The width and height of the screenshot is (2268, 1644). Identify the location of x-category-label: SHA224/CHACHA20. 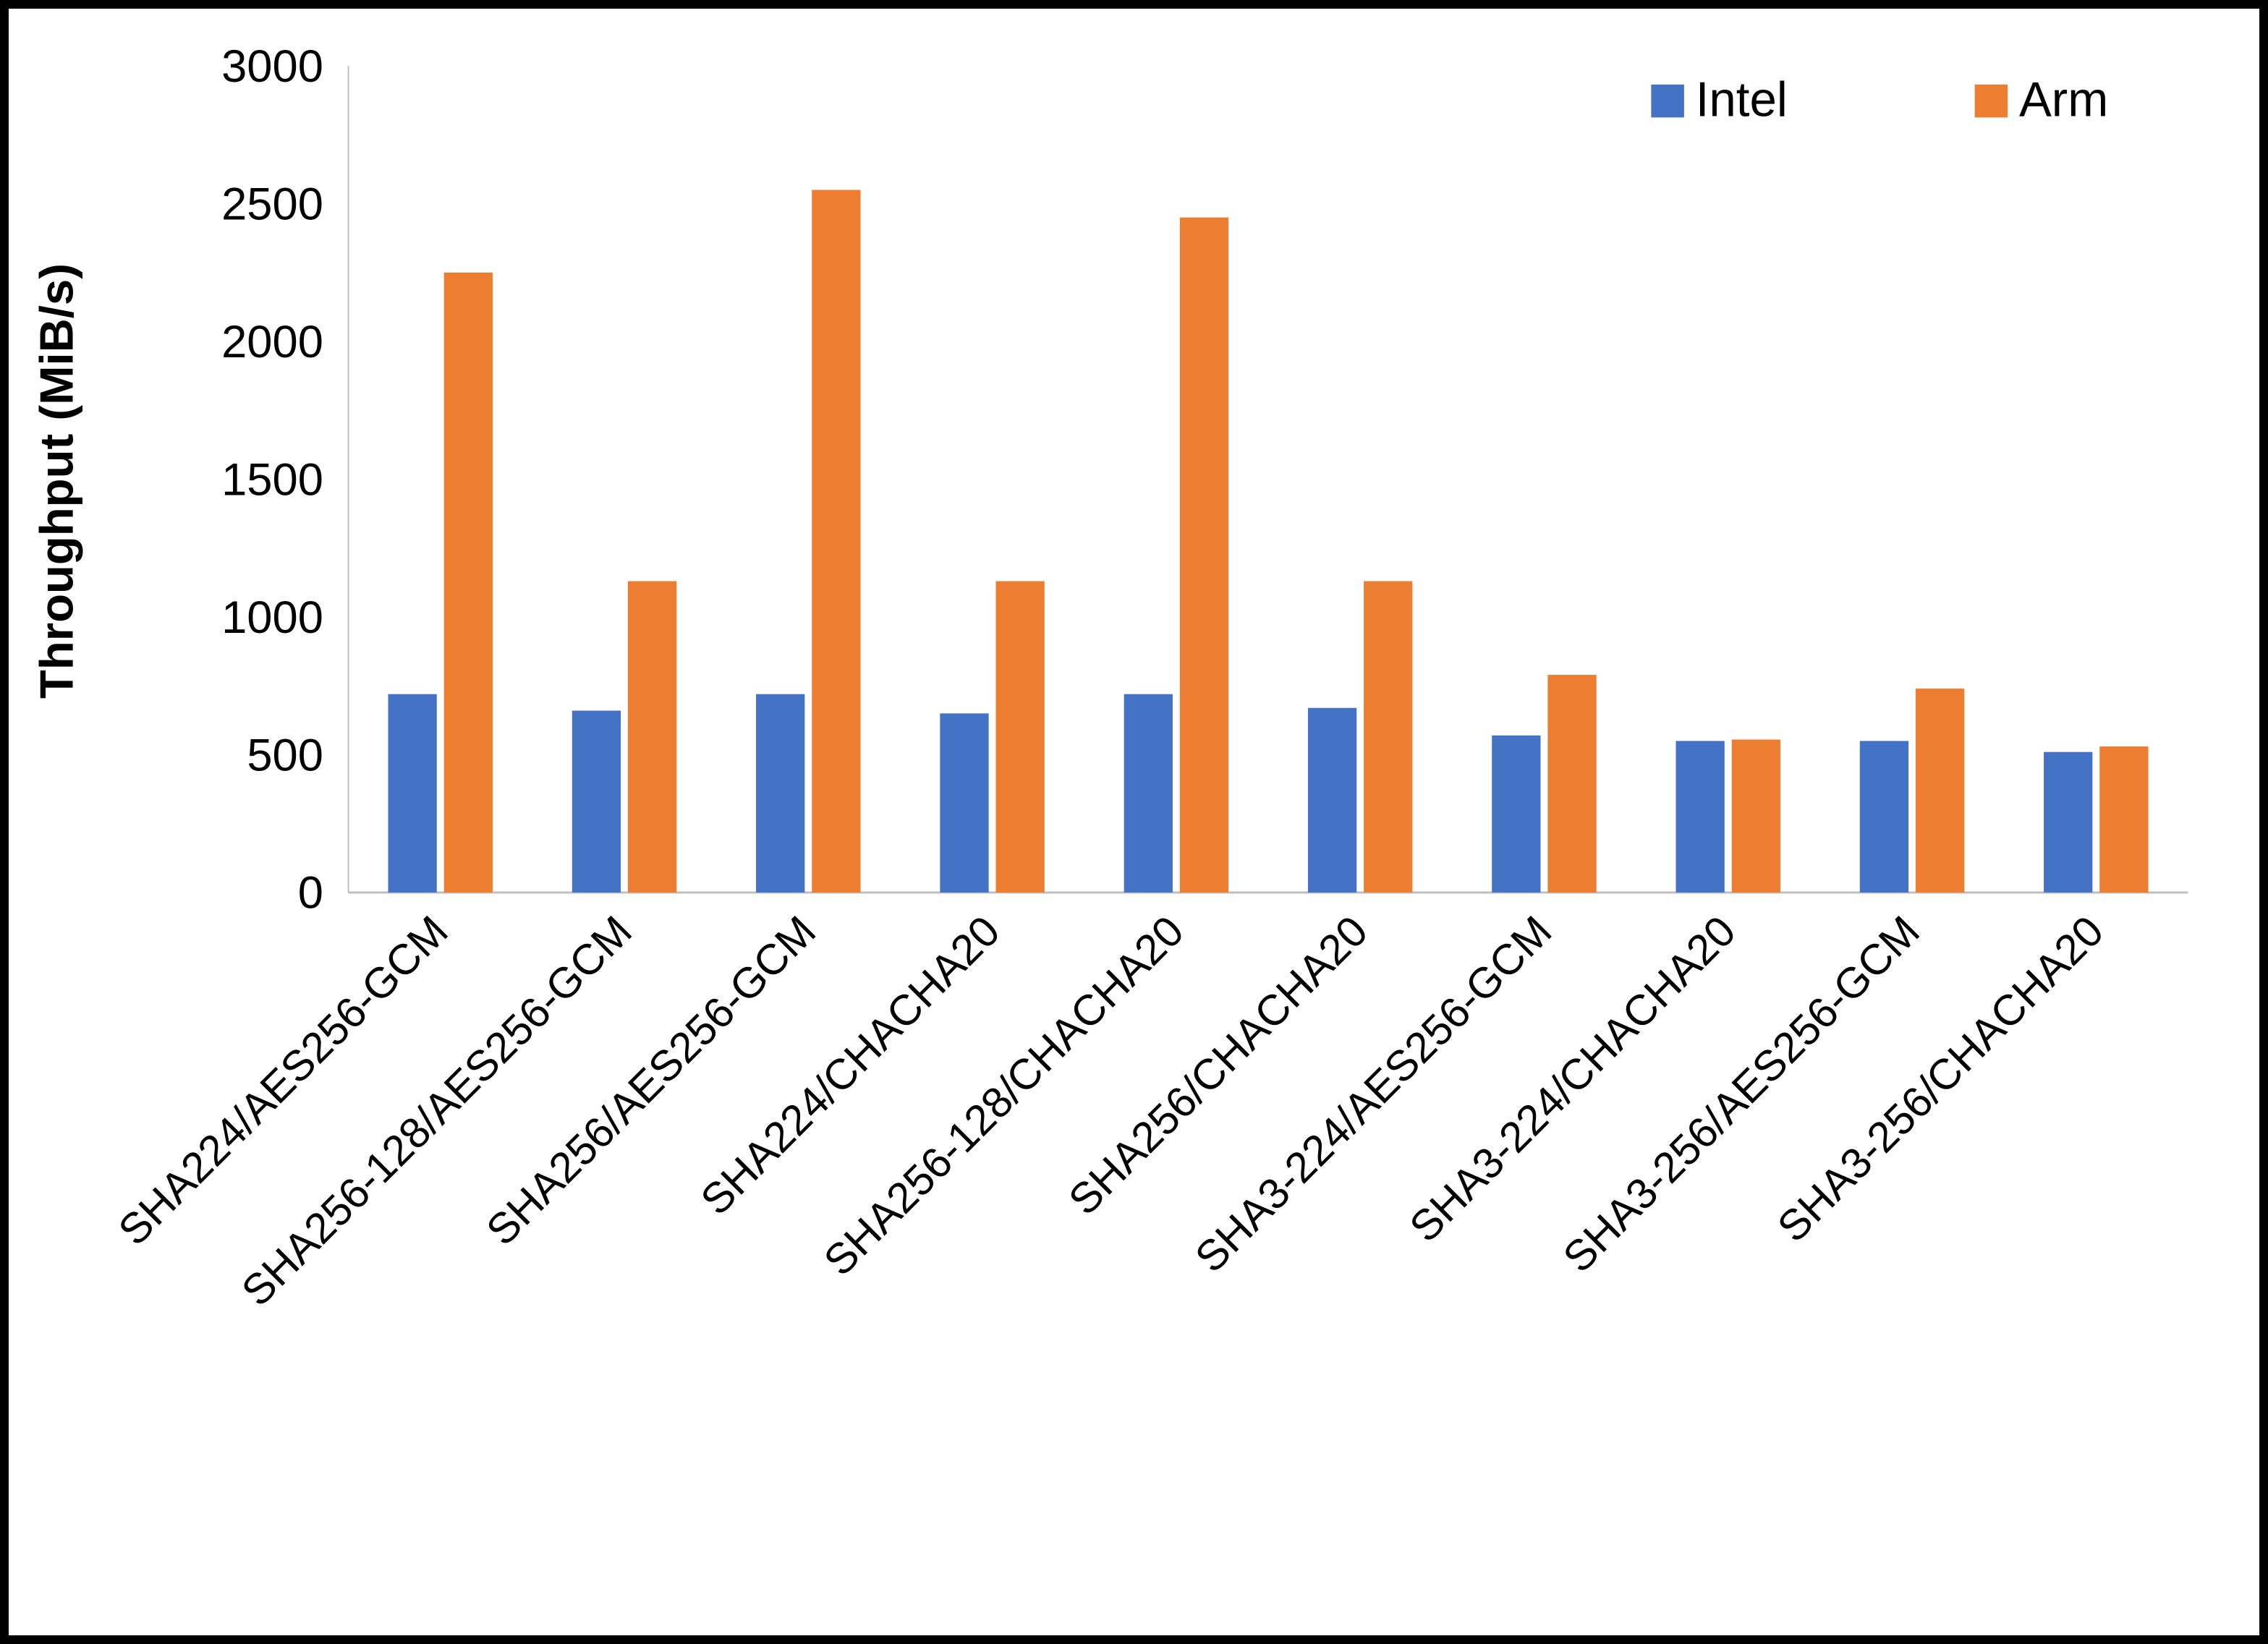
(849, 1065).